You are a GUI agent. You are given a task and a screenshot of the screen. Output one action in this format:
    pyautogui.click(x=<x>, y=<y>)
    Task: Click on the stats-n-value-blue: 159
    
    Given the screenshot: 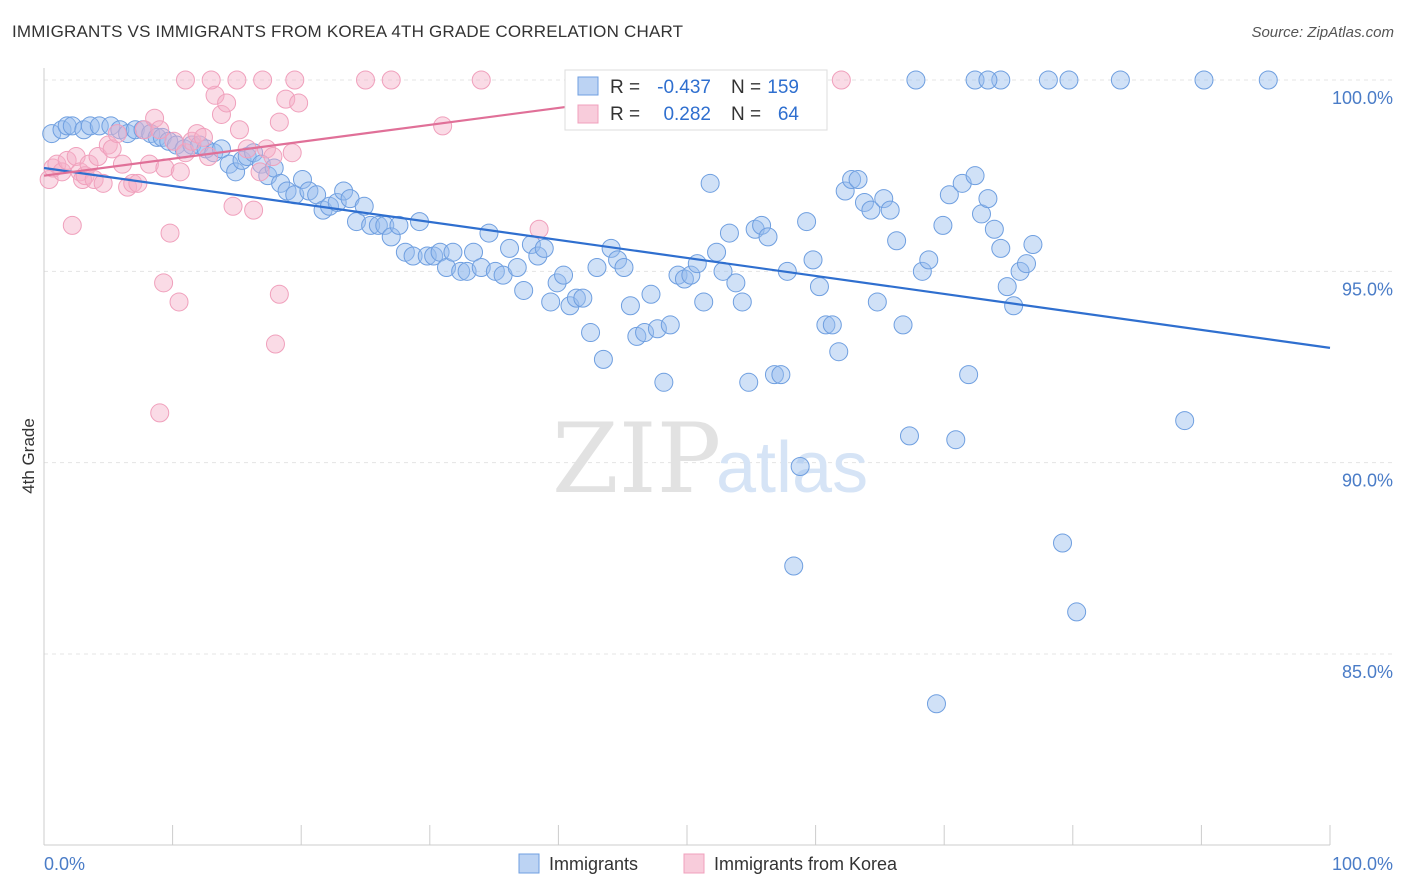 What is the action you would take?
    pyautogui.click(x=783, y=87)
    